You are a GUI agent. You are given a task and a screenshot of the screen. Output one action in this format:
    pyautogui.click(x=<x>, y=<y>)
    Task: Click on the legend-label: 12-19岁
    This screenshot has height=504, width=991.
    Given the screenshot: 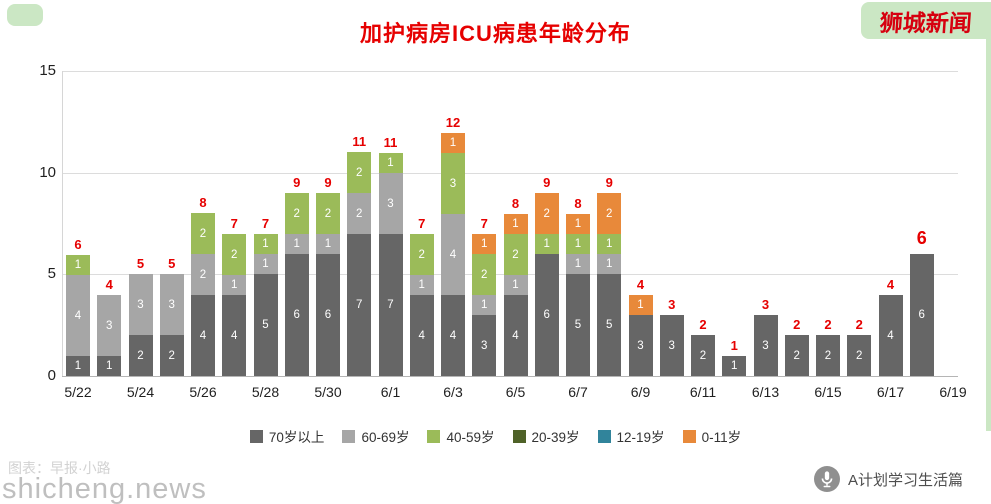 What is the action you would take?
    pyautogui.click(x=640, y=437)
    